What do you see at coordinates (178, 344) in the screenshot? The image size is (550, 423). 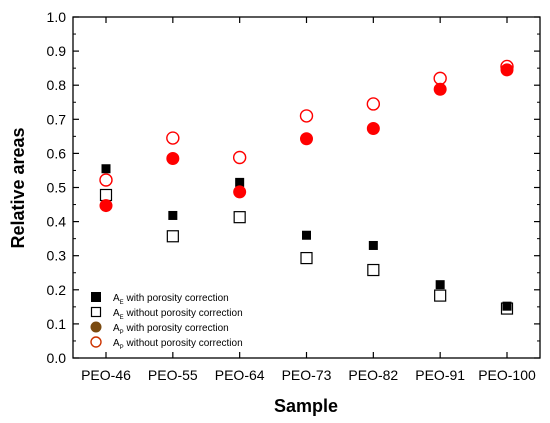 I see `legend-label: AP without porosity correction` at bounding box center [178, 344].